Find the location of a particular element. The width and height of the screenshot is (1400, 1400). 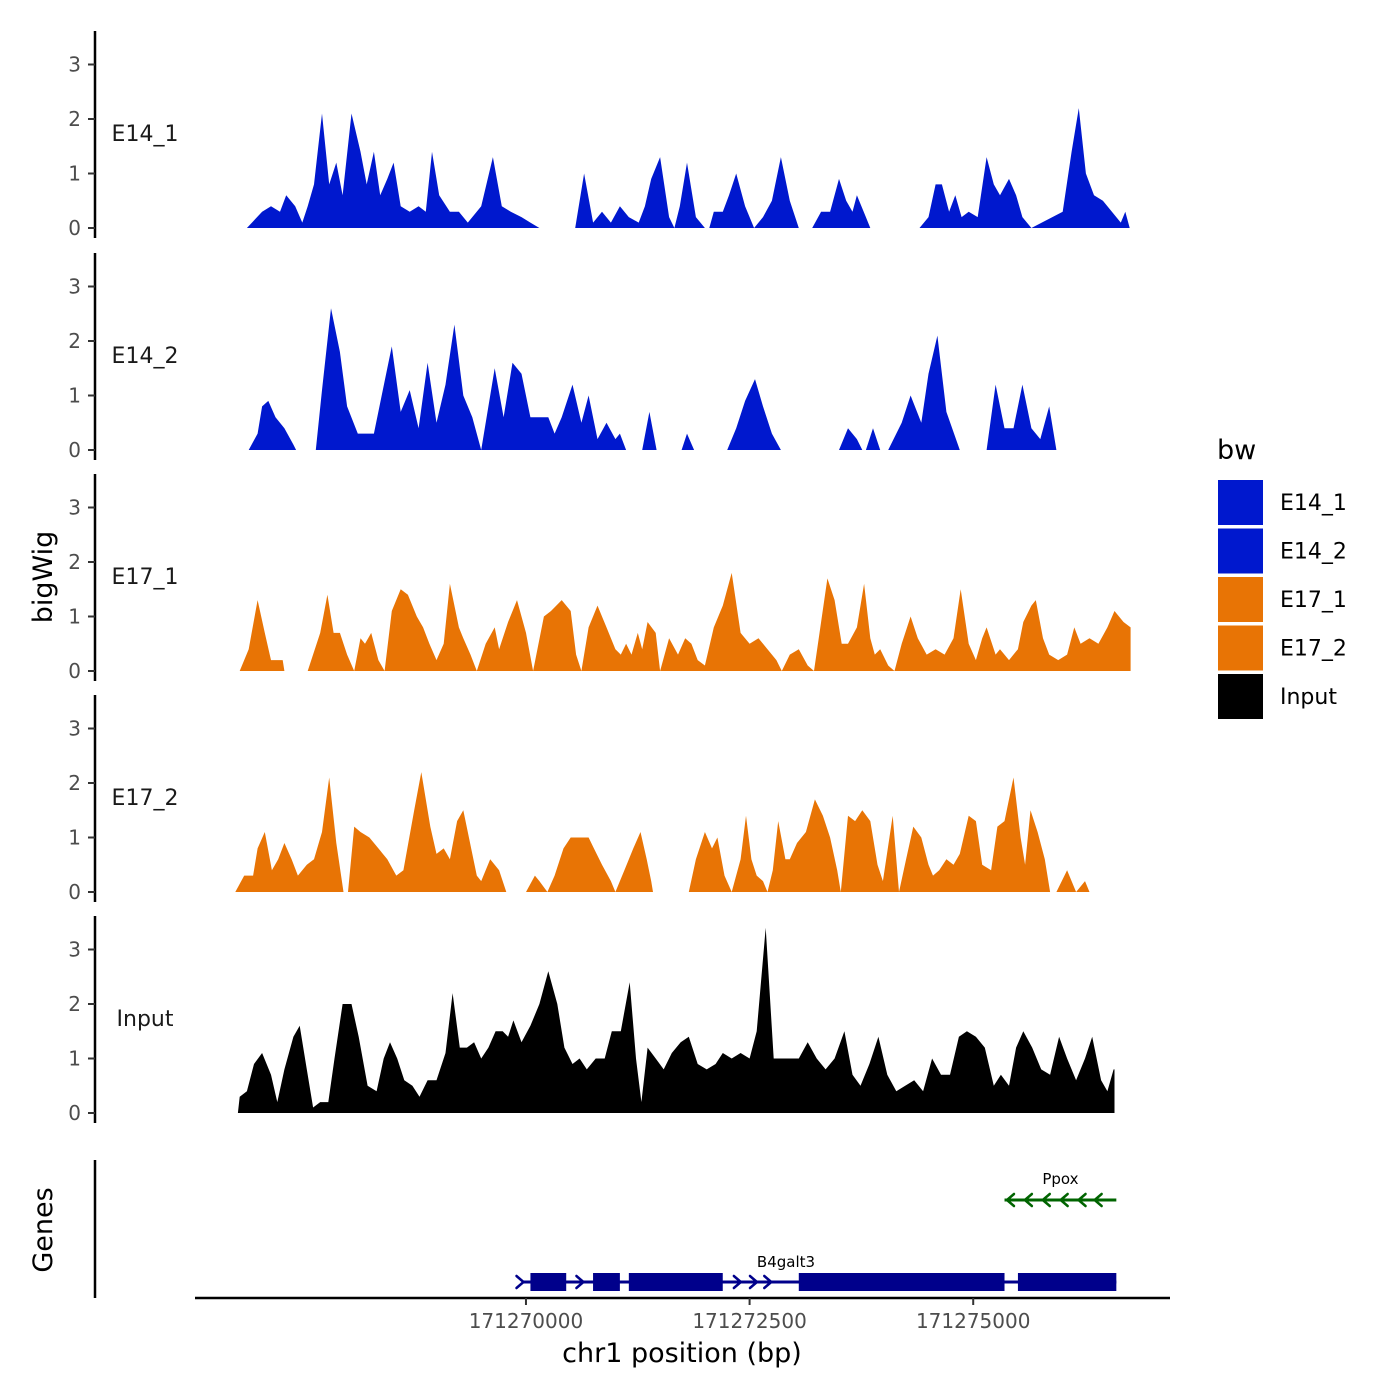

gene-ppox: Ppox is located at coordinates (1060, 1189).